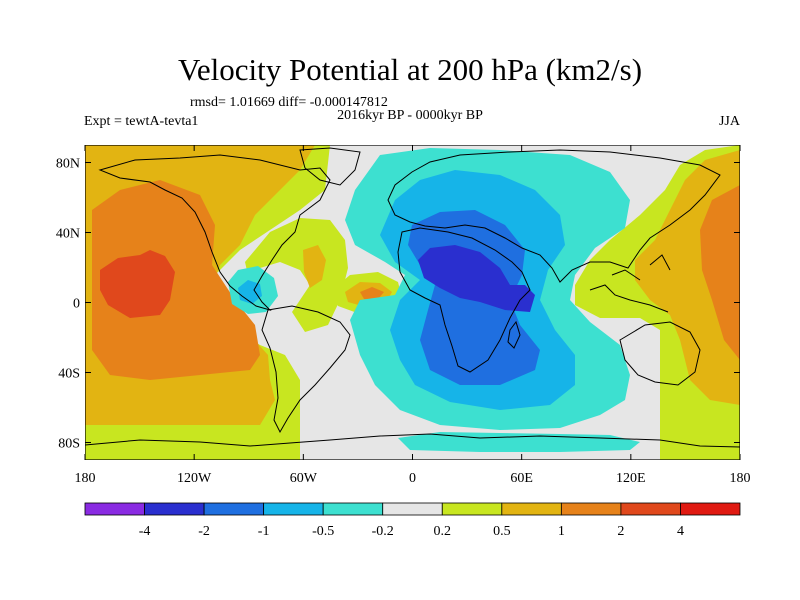 Image resolution: width=800 pixels, height=600 pixels. I want to click on stats-line: rmsd= 1.01669 diff= -0.000147812, so click(289, 102).